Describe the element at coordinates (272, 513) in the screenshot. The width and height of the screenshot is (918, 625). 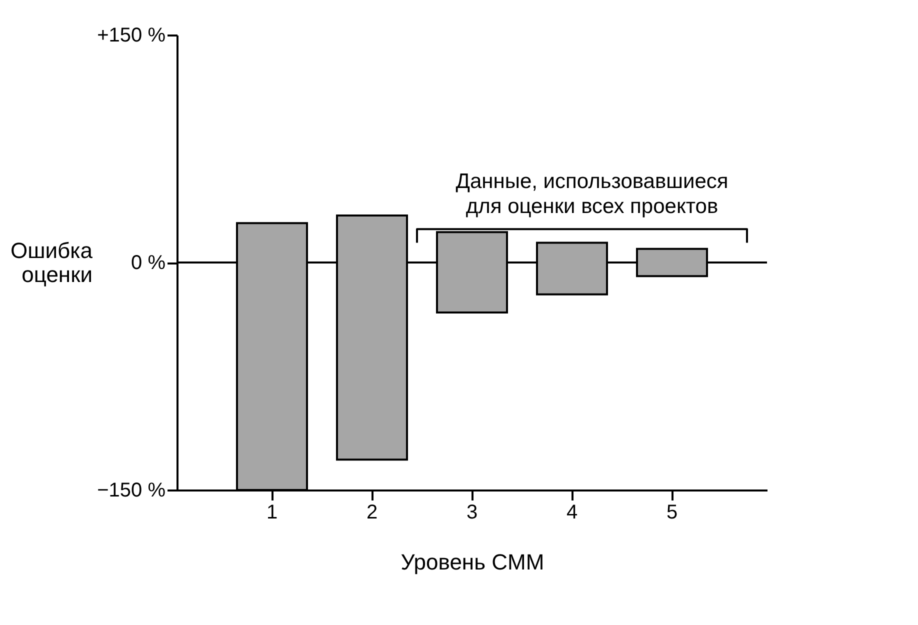
I see `x-tick-label: 1` at that location.